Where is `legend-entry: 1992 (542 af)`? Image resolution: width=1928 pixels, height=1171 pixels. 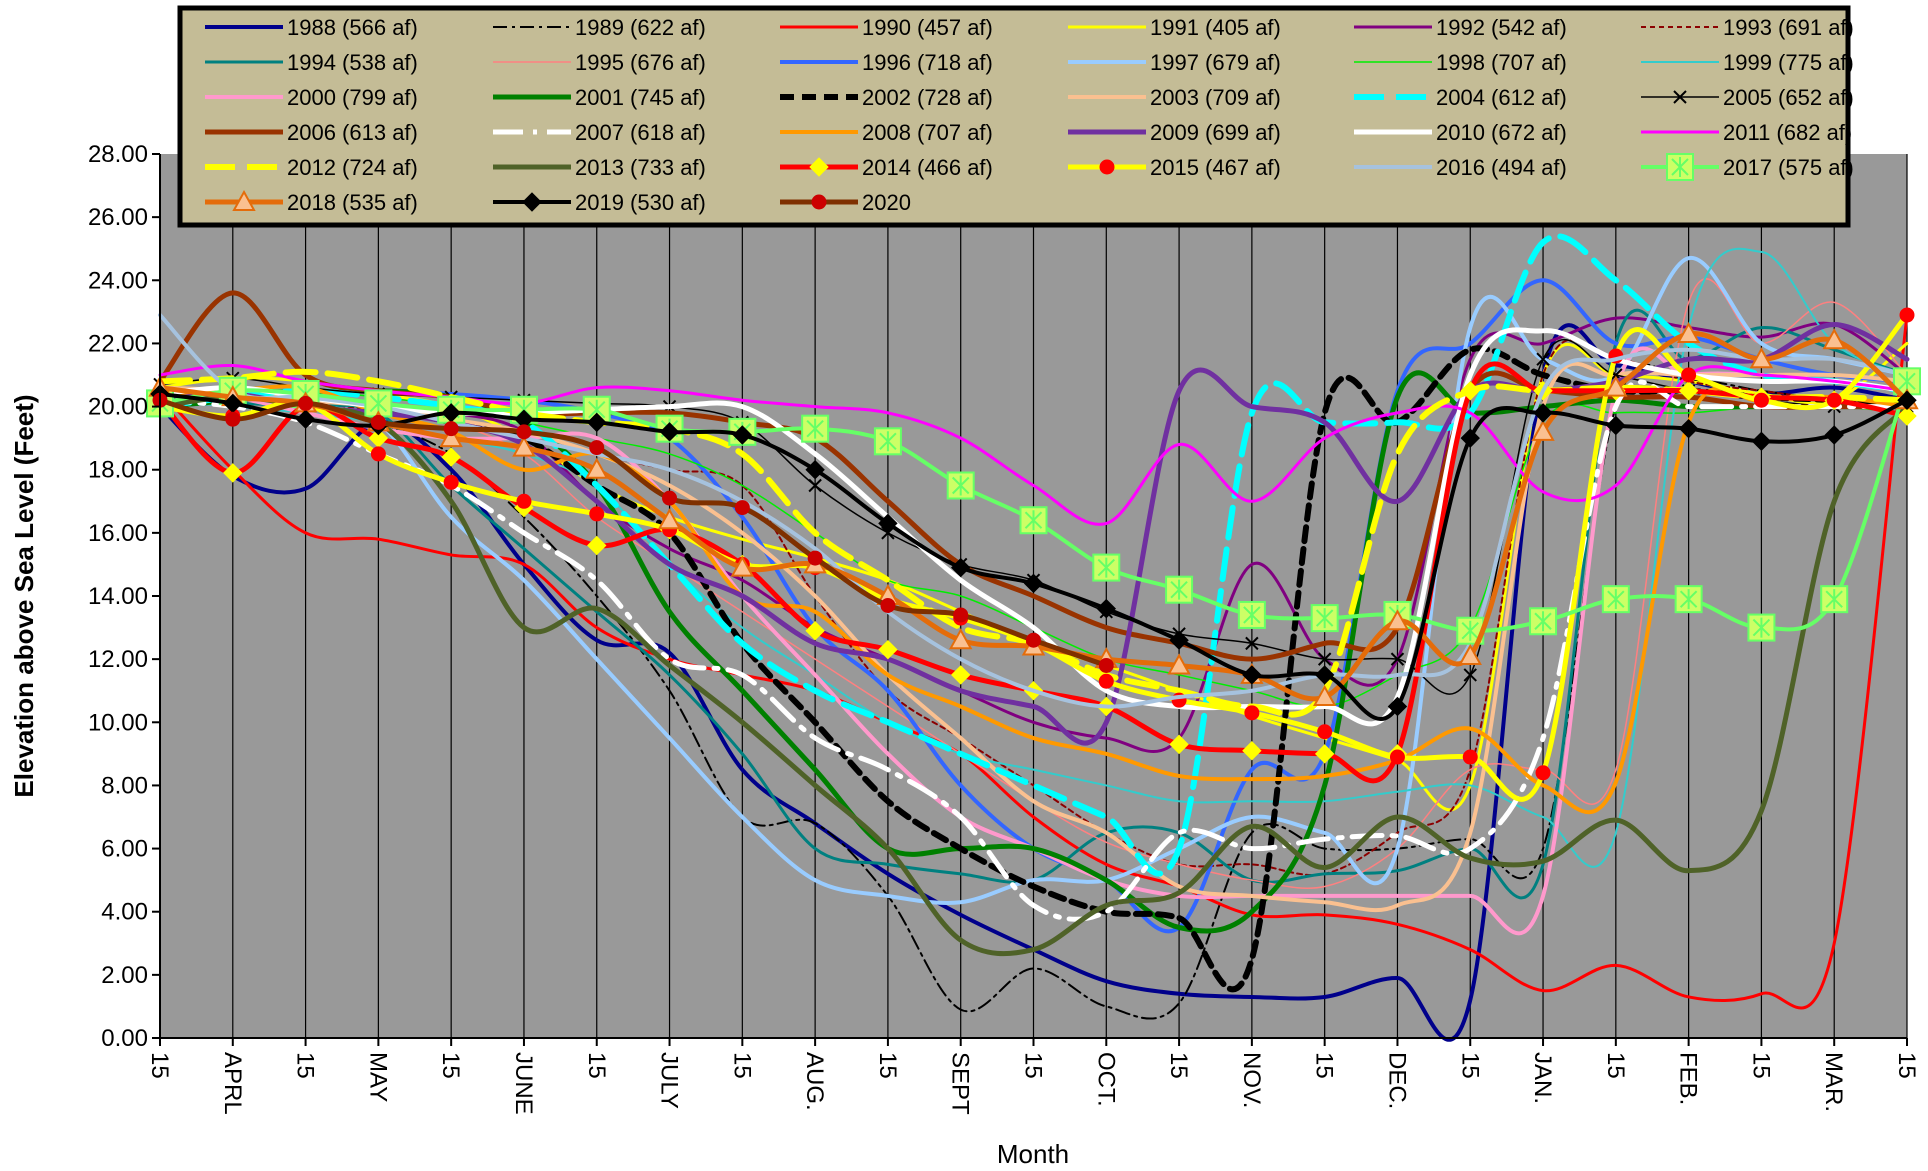
legend-entry: 1992 (542 af) is located at coordinates (1460, 27).